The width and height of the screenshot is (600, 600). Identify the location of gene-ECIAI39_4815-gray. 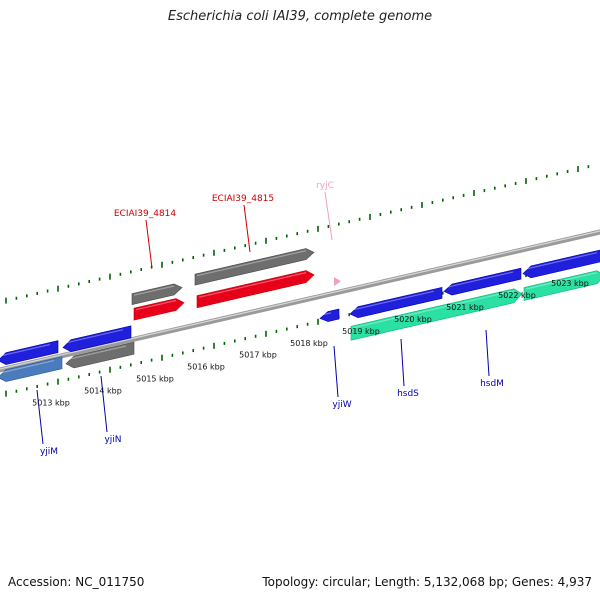
(254, 267).